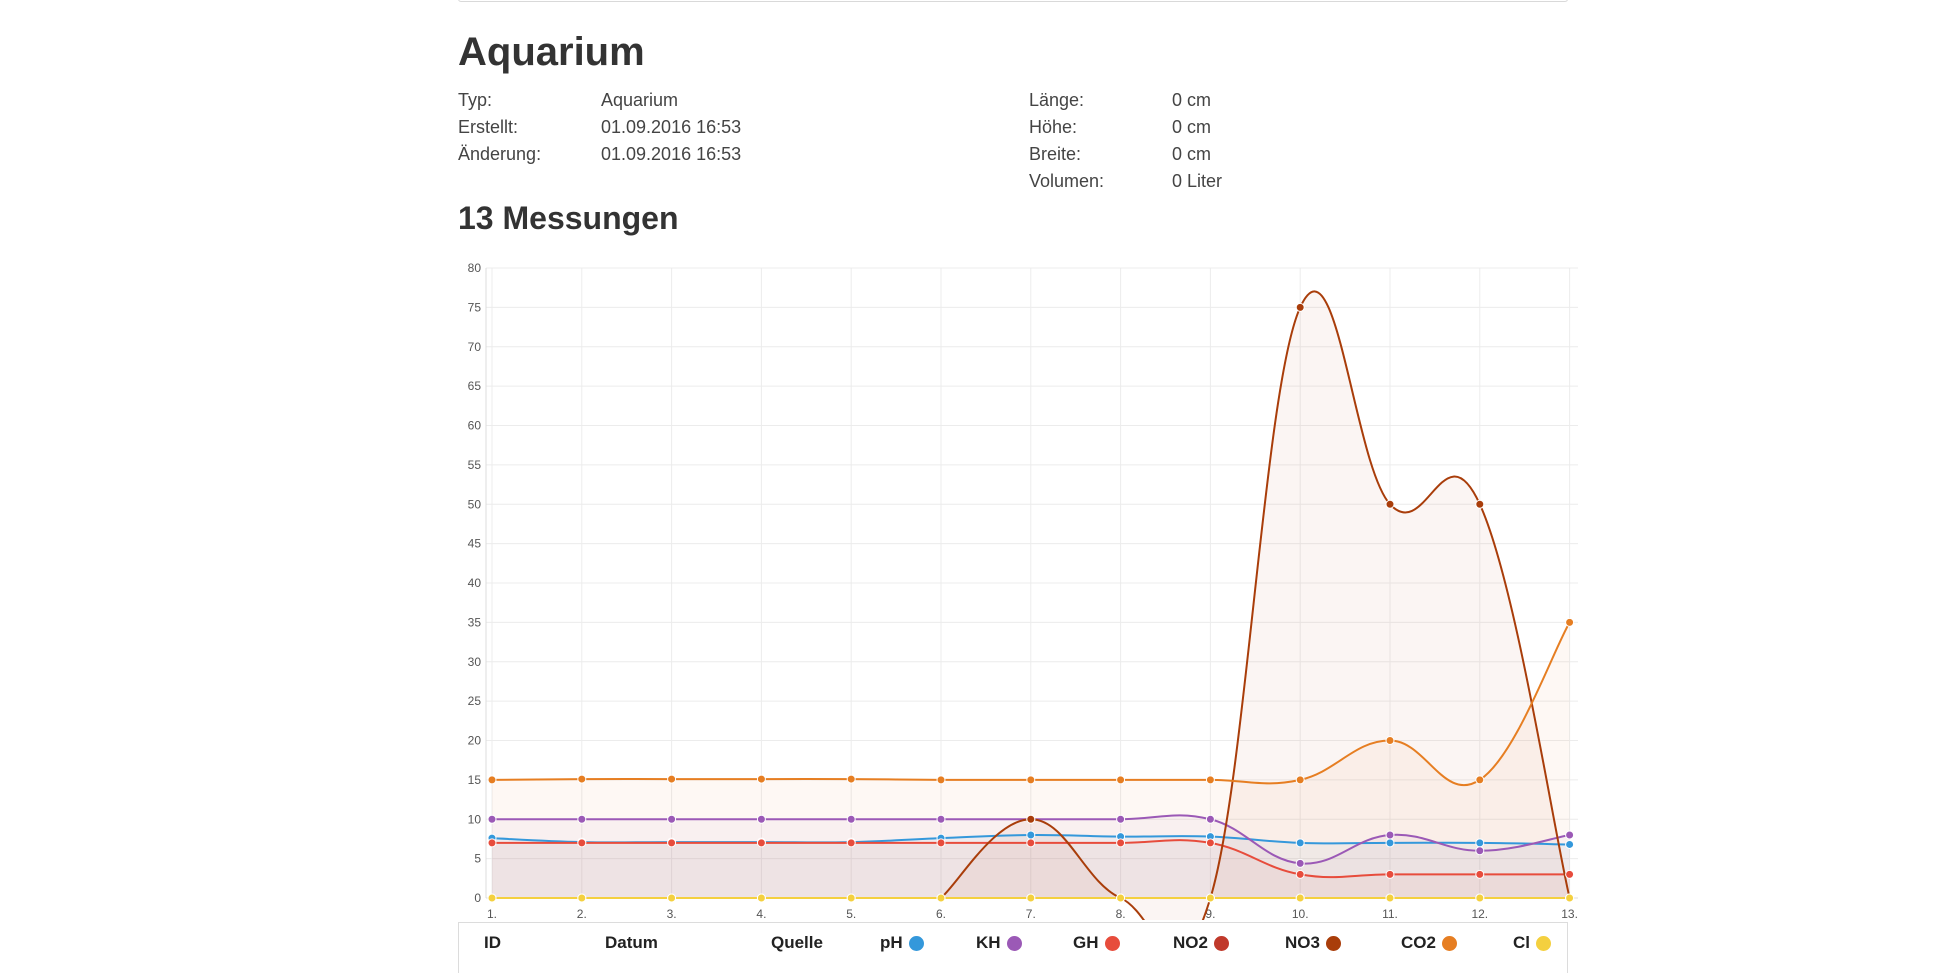 The height and width of the screenshot is (973, 1940). Describe the element at coordinates (492, 943) in the screenshot. I see `column-header-id: ID` at that location.